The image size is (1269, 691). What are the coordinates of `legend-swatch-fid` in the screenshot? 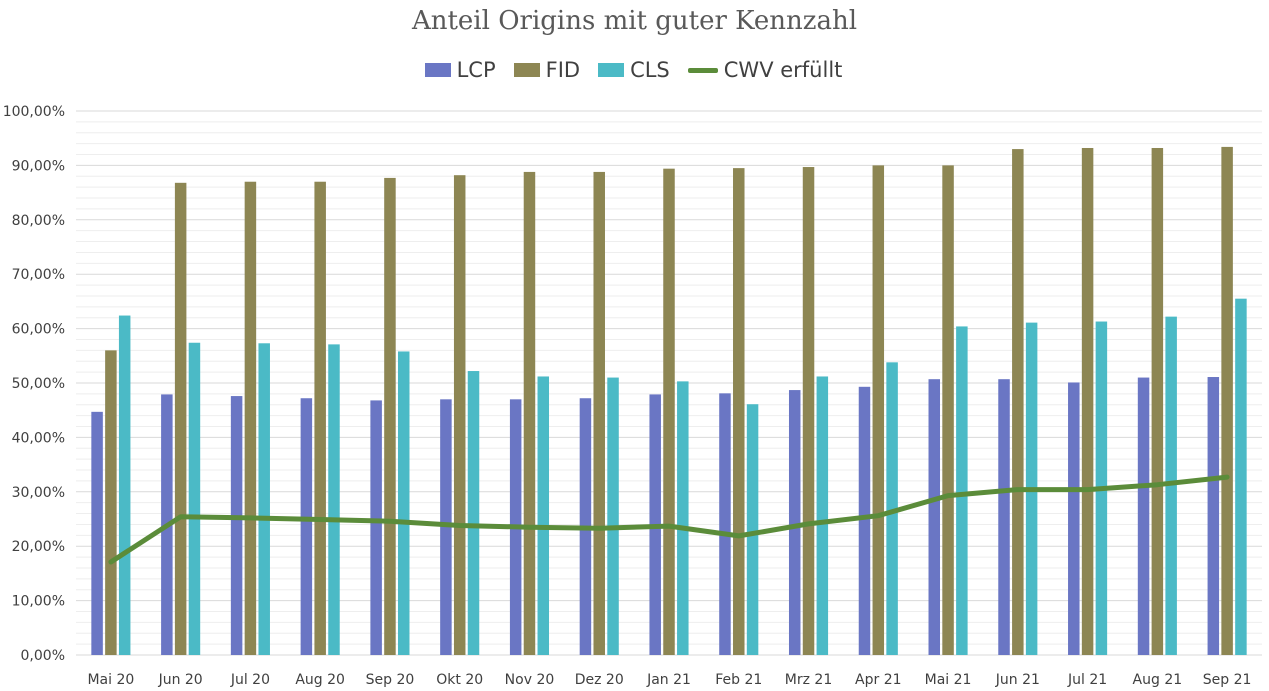 It's located at (526, 70).